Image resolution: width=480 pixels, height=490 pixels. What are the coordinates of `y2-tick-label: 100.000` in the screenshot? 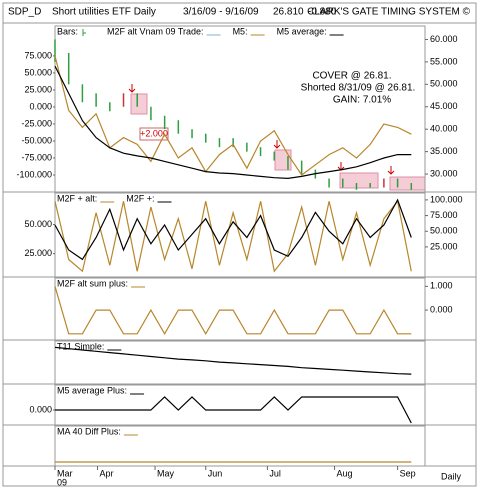 It's located at (446, 199).